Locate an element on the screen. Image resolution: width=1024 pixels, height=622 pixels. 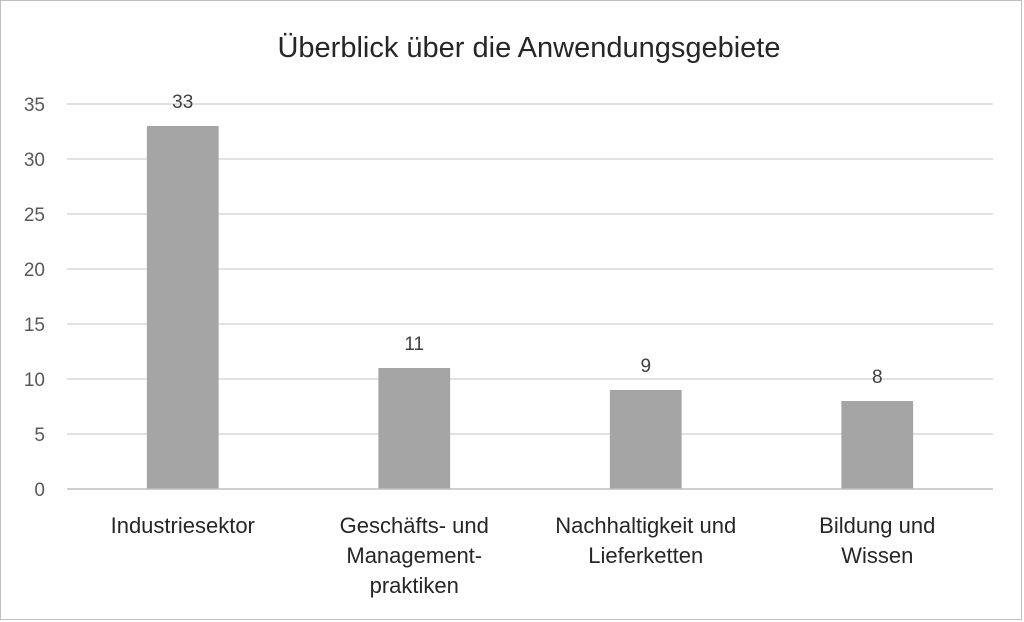
y-tick-label: 30 is located at coordinates (34, 160).